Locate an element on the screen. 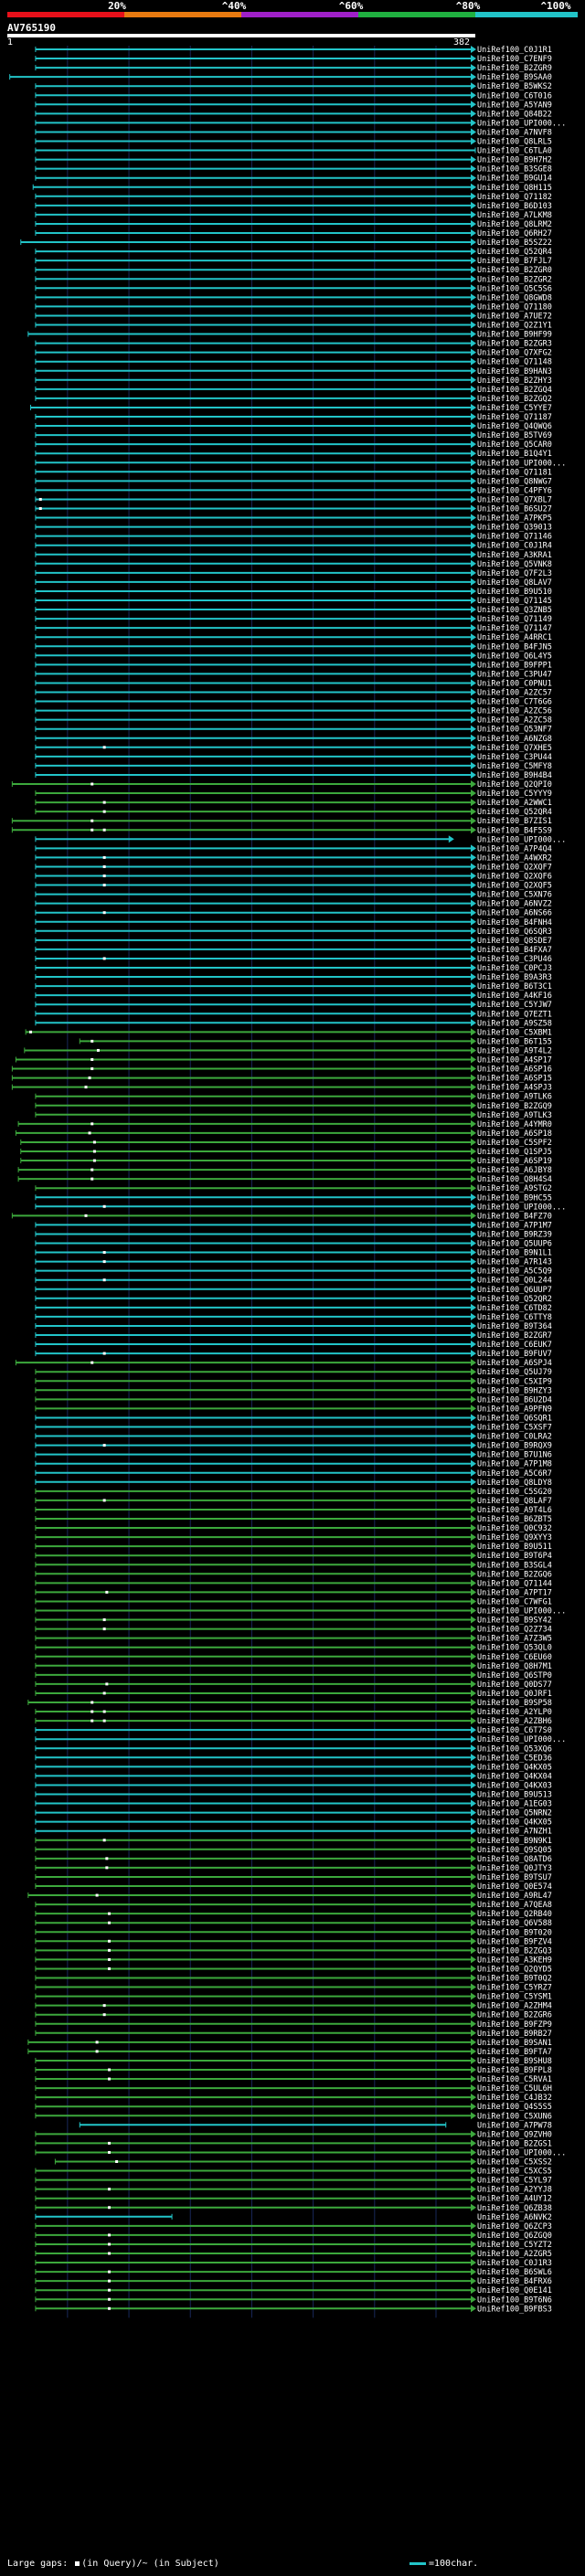  hit-row: UniRef100_B9T020 is located at coordinates (294, 1932).